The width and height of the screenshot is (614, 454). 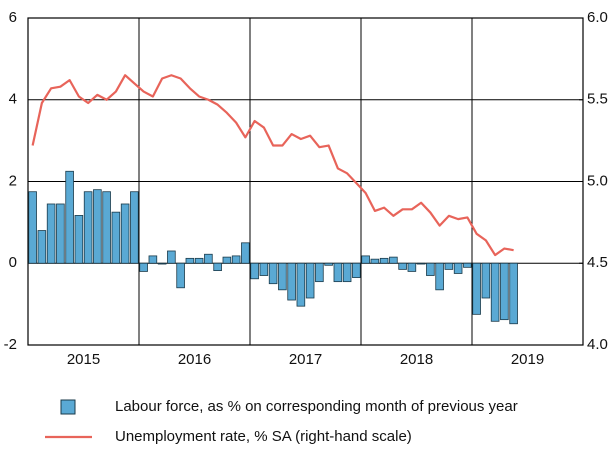 I want to click on y-tick-label: 0, so click(x=13, y=262).